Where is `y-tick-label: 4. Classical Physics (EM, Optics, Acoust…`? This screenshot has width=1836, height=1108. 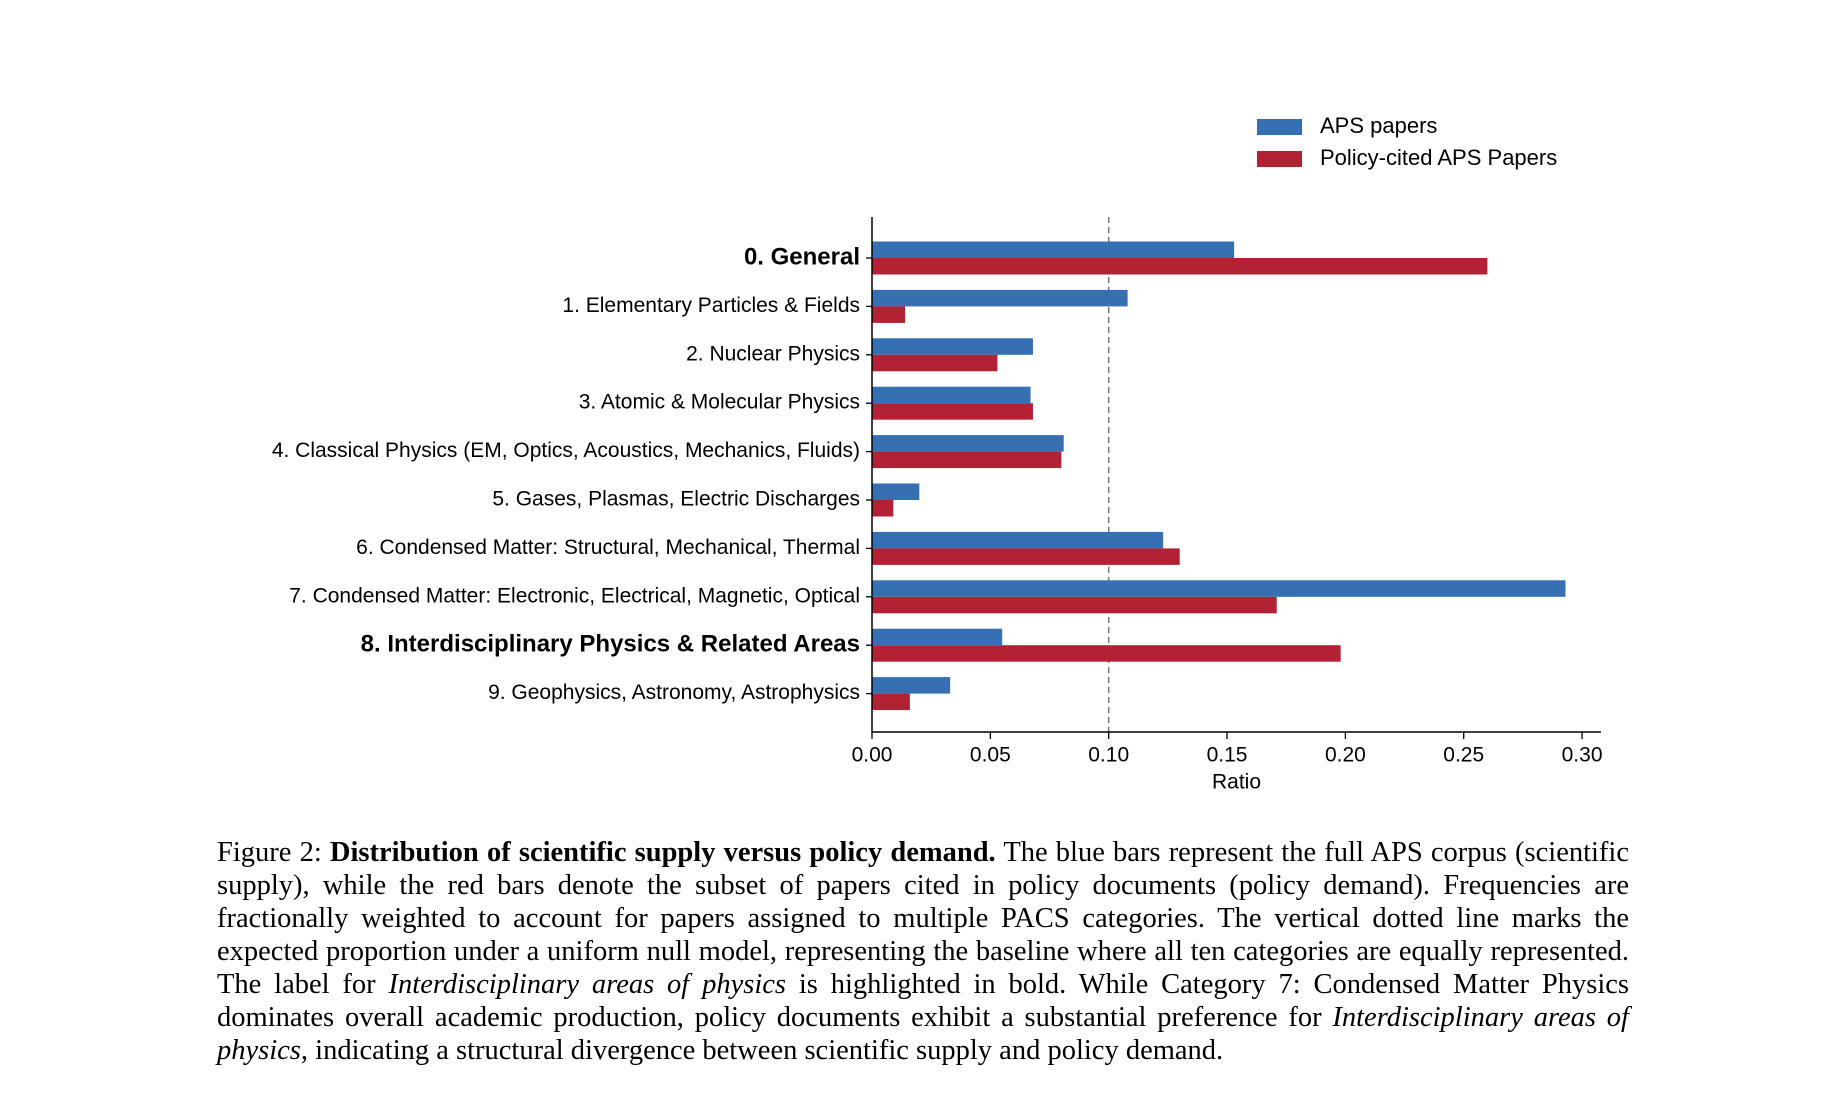
y-tick-label: 4. Classical Physics (EM, Optics, Acoust… is located at coordinates (566, 450).